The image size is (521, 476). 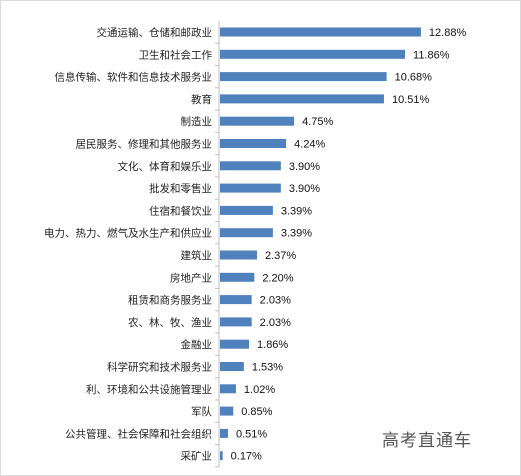 I want to click on data-label: 0.51%, so click(x=251, y=434).